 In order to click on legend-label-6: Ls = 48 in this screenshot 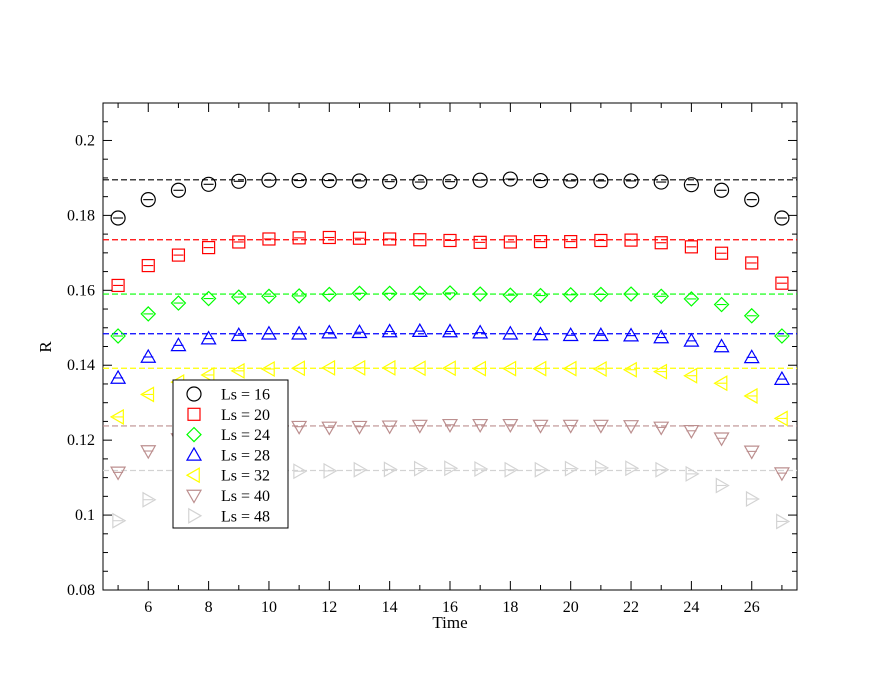, I will do `click(245, 516)`.